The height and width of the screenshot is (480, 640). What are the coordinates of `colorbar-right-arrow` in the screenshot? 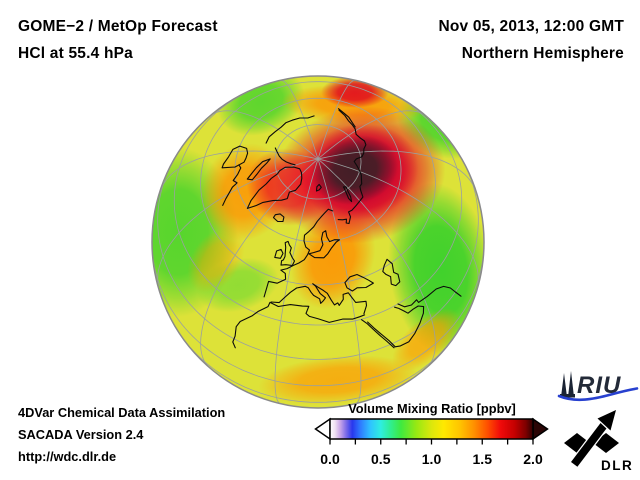 It's located at (540, 429).